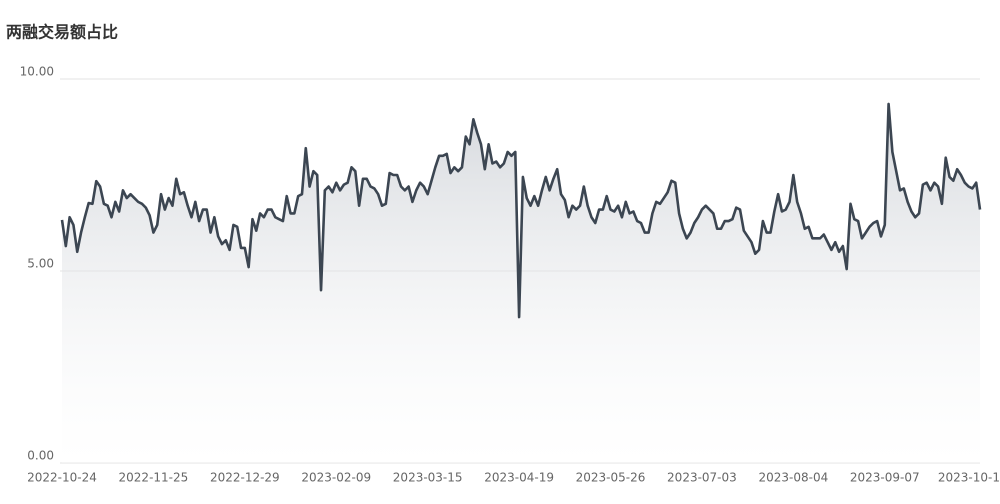 This screenshot has height=504, width=1000. What do you see at coordinates (611, 478) in the screenshot?
I see `x-tick-label: 2023-05-26` at bounding box center [611, 478].